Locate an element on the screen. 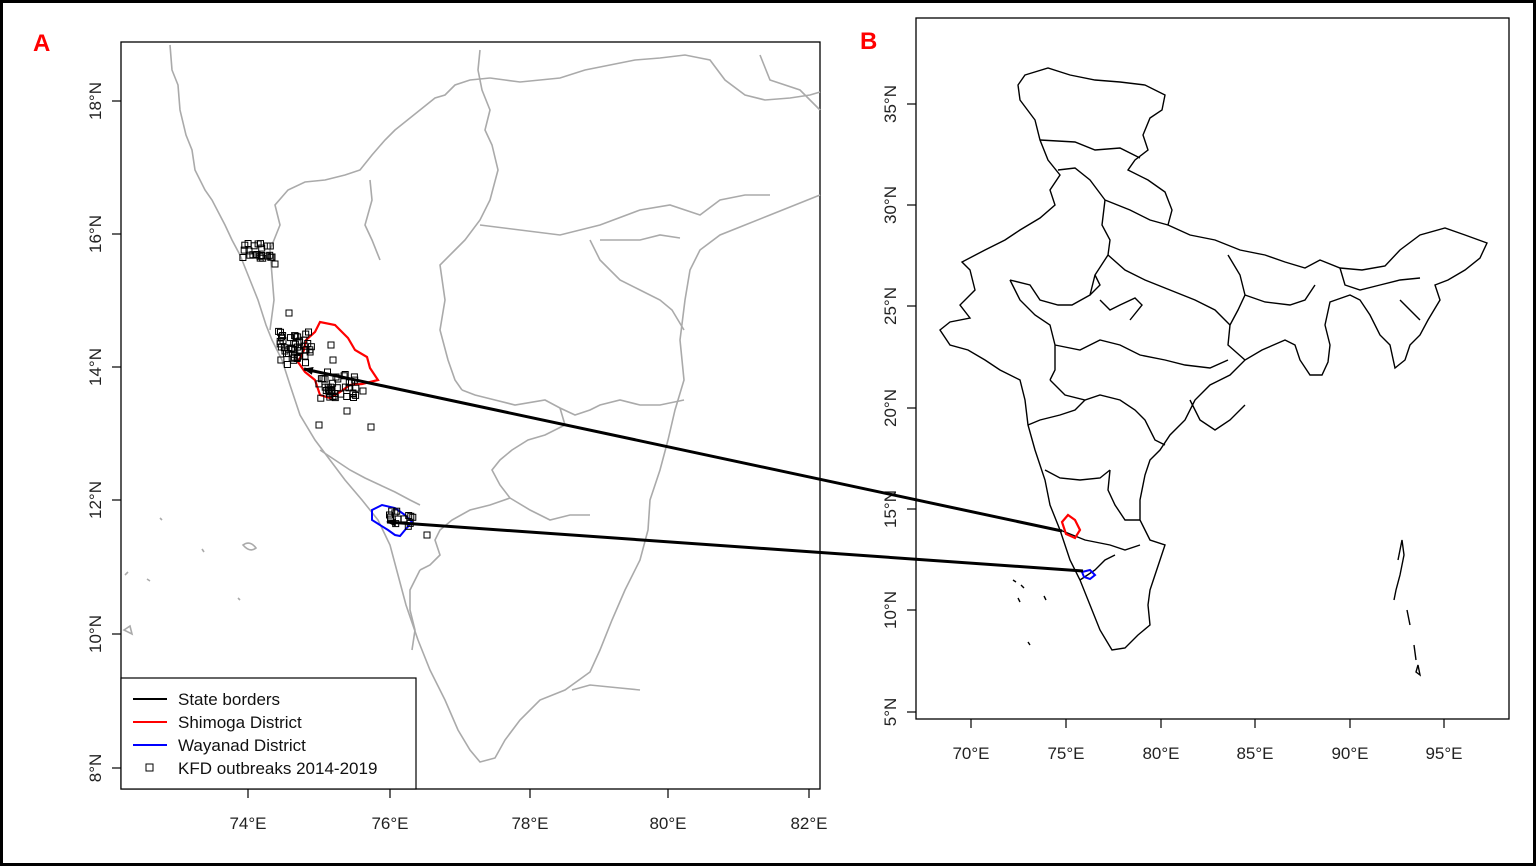 This screenshot has height=866, width=1536. panel-a-lat-axis: 8°N 10°N 12°N 14°N 16°N 18°N is located at coordinates (103, 432).